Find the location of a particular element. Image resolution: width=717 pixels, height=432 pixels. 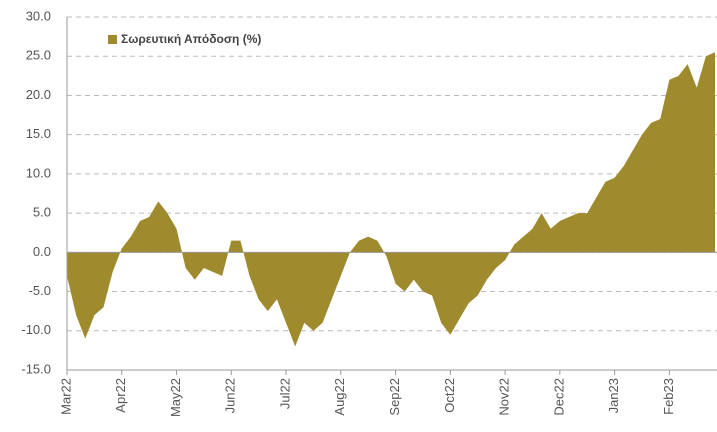

y-tick-label: -5.0 is located at coordinates (40, 290).